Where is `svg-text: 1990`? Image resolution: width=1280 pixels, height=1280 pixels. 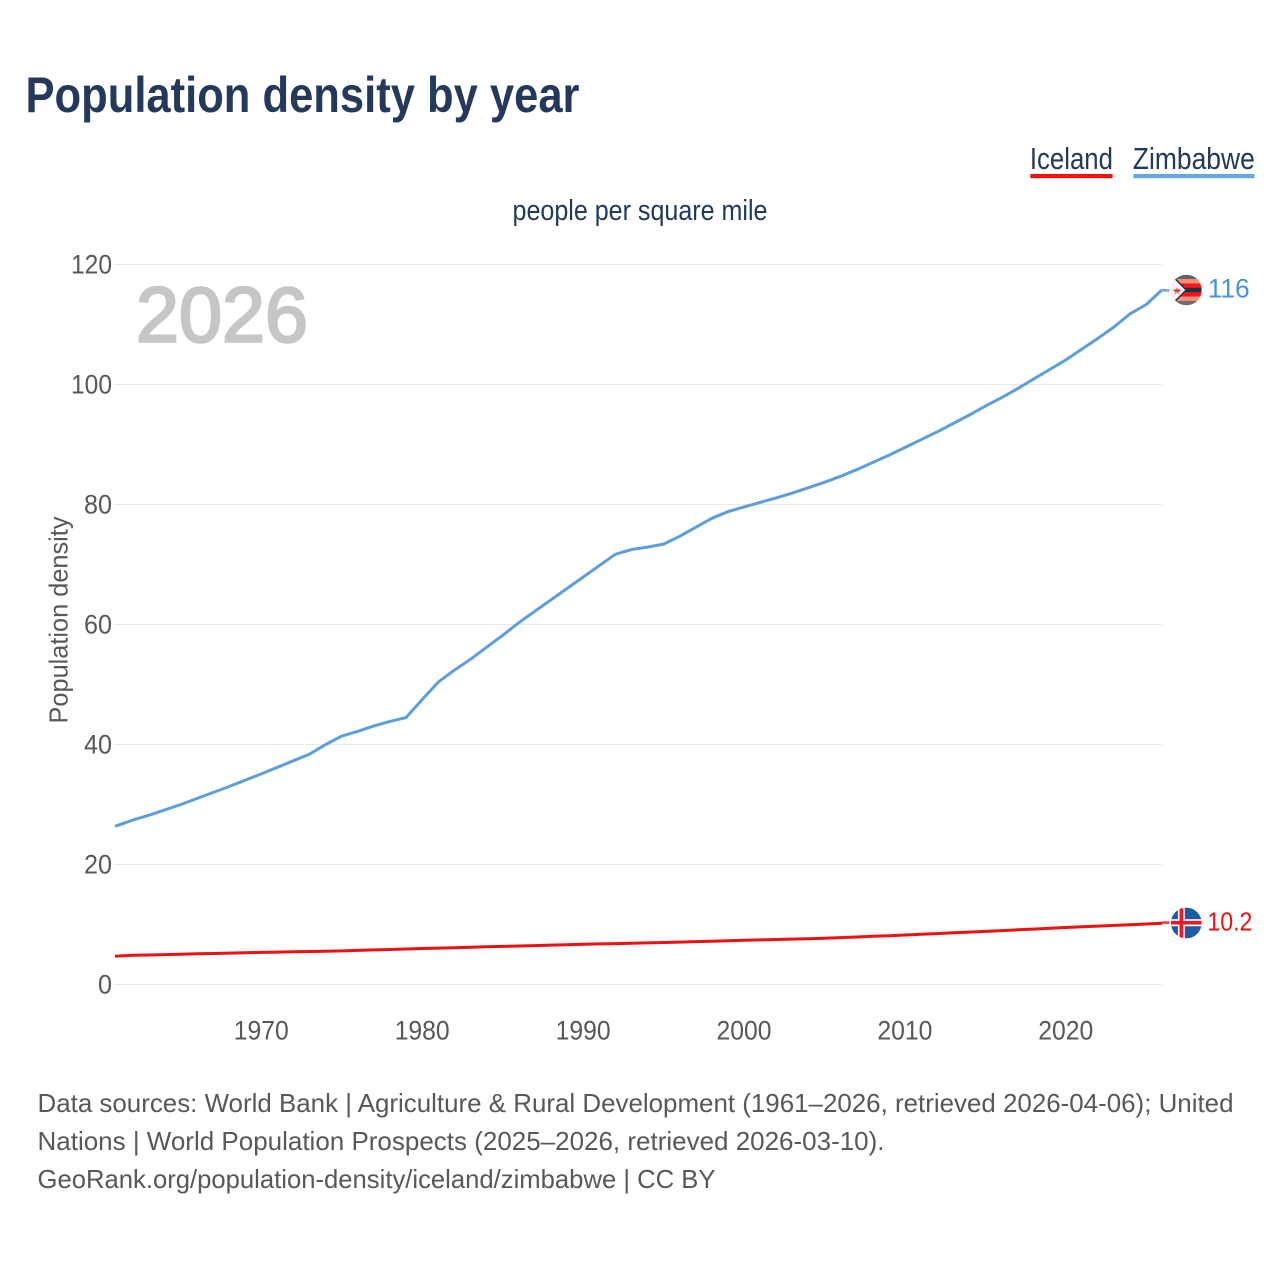 svg-text: 1990 is located at coordinates (583, 1031).